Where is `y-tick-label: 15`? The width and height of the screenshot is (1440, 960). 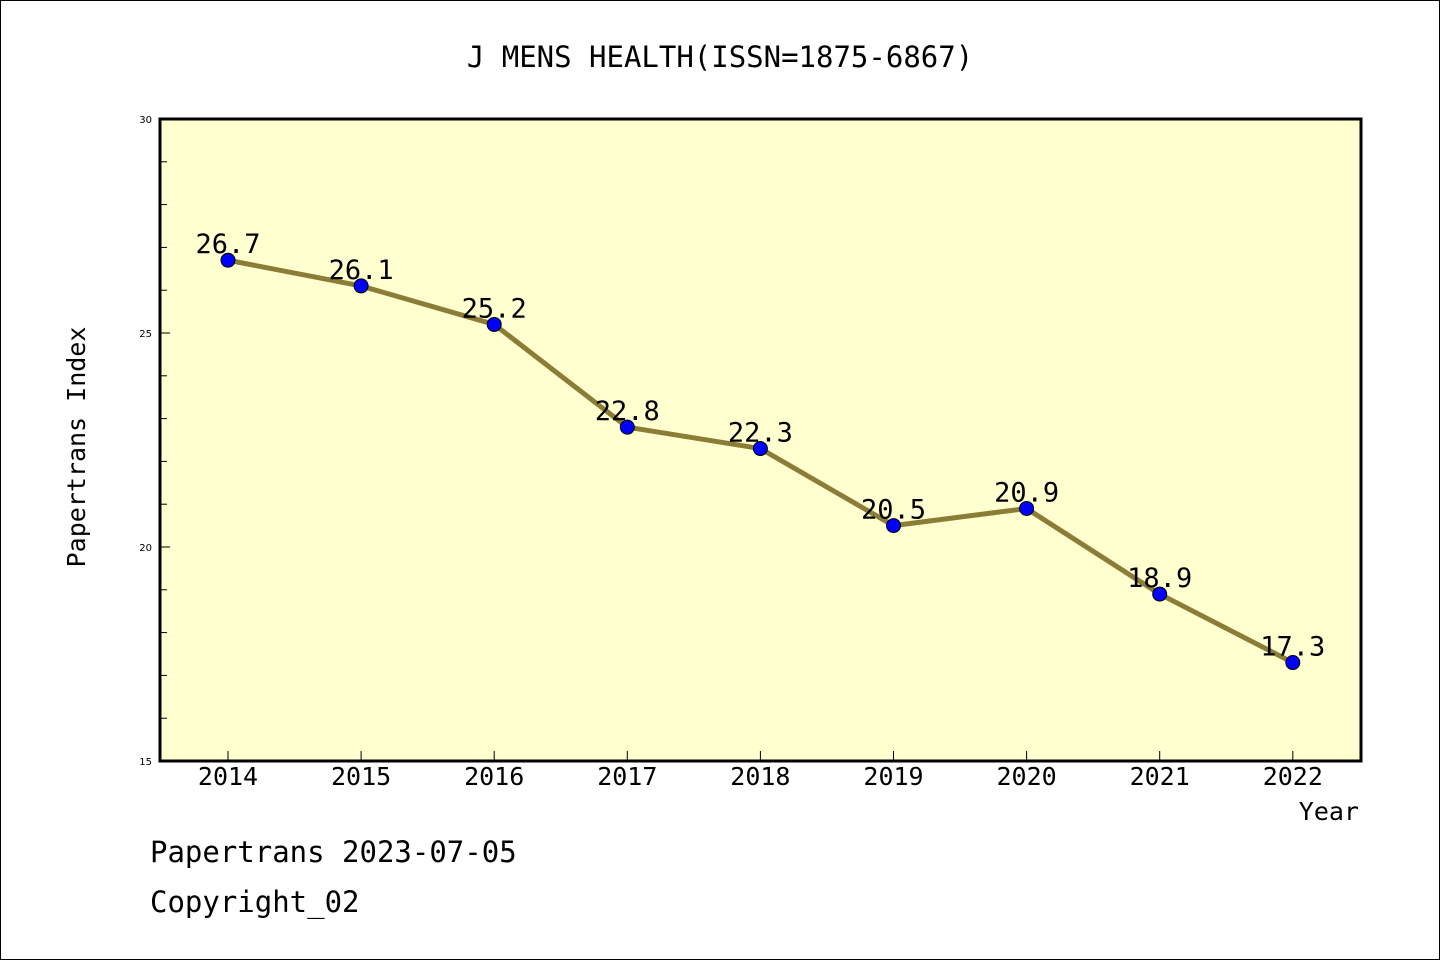
y-tick-label: 15 is located at coordinates (145, 762).